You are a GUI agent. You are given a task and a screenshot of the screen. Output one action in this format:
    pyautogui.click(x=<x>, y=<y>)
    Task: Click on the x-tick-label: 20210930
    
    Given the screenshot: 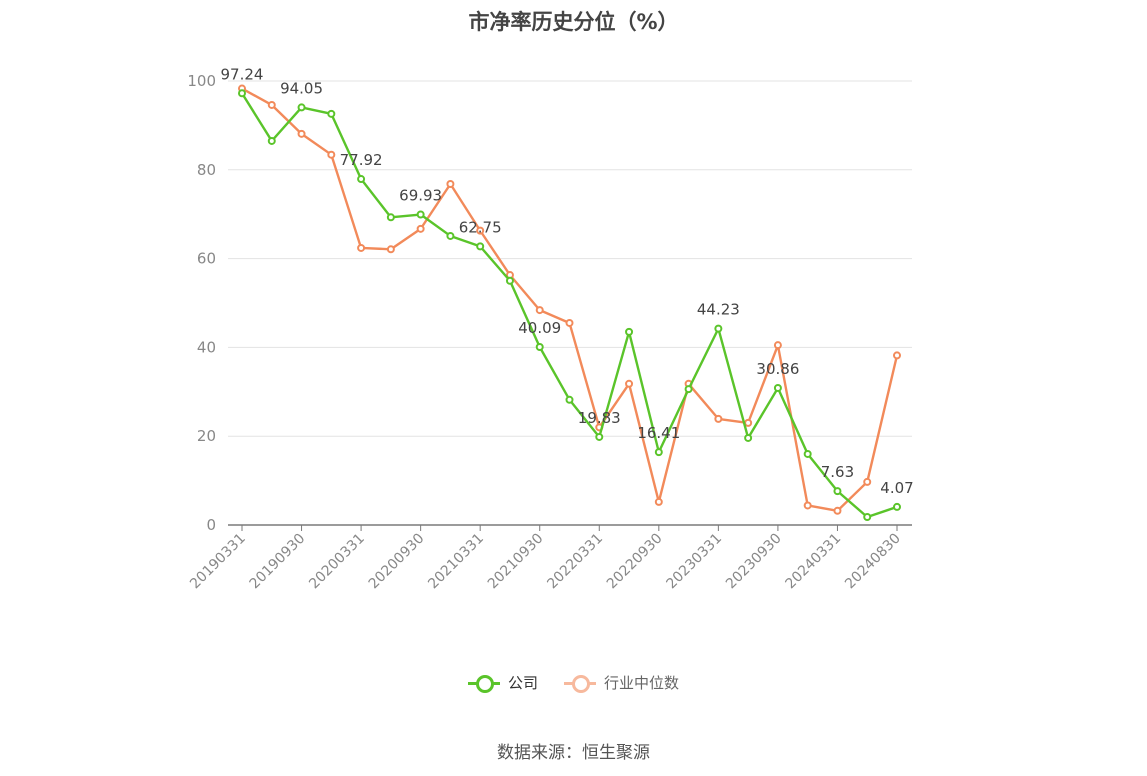 What is the action you would take?
    pyautogui.click(x=516, y=562)
    